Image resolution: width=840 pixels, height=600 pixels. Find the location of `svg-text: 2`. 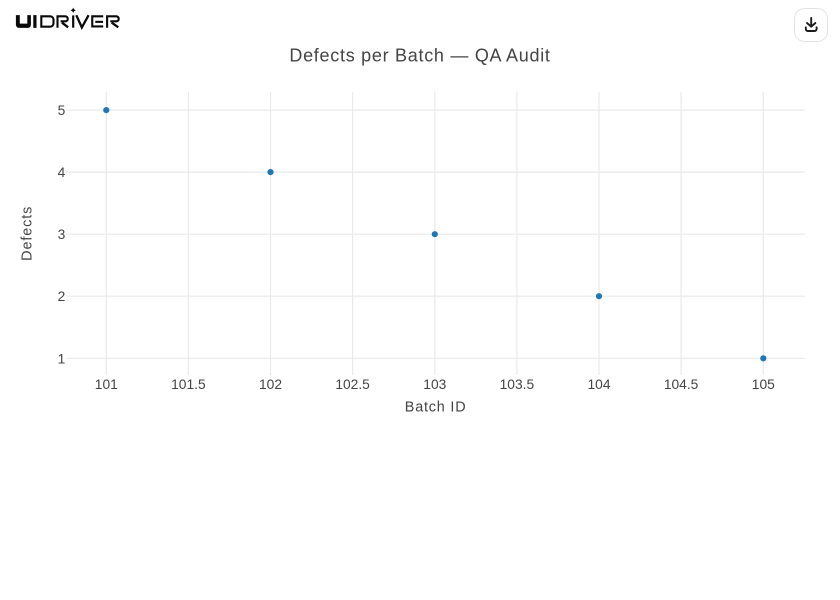

svg-text: 2 is located at coordinates (62, 296).